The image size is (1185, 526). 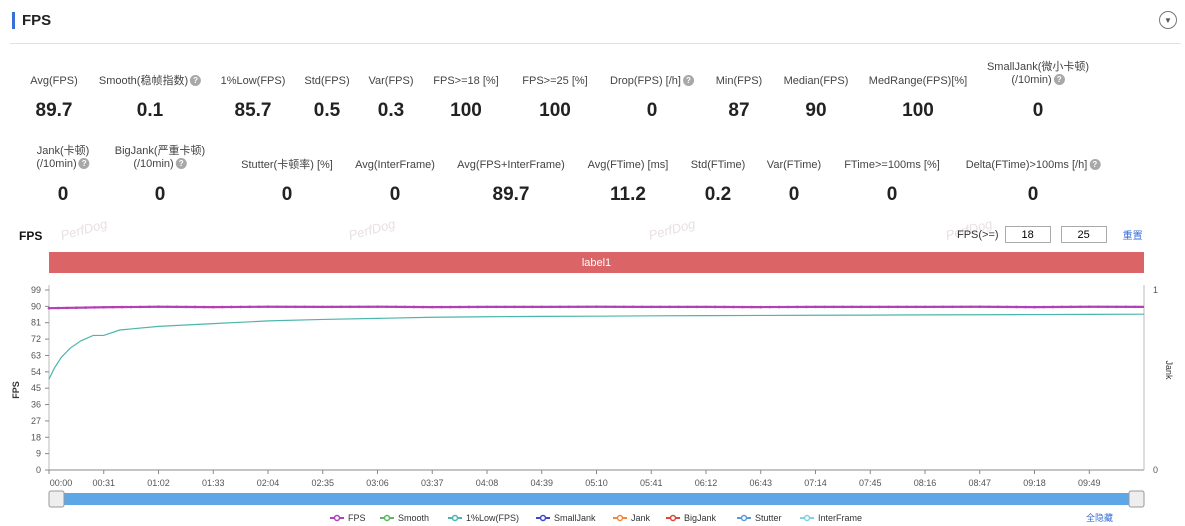 What do you see at coordinates (63, 151) in the screenshot?
I see `metric-label: Jank(卡顿)` at bounding box center [63, 151].